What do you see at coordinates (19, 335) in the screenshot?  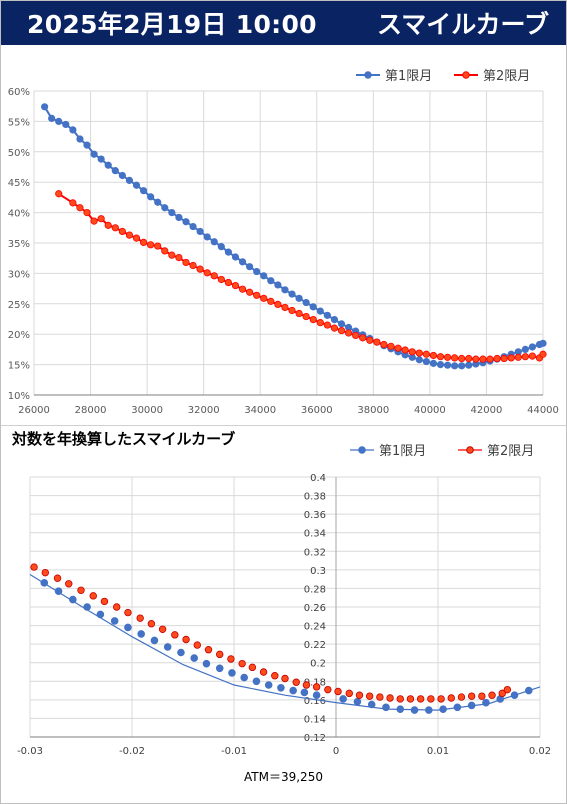 I see `y-tick-label: 20%` at bounding box center [19, 335].